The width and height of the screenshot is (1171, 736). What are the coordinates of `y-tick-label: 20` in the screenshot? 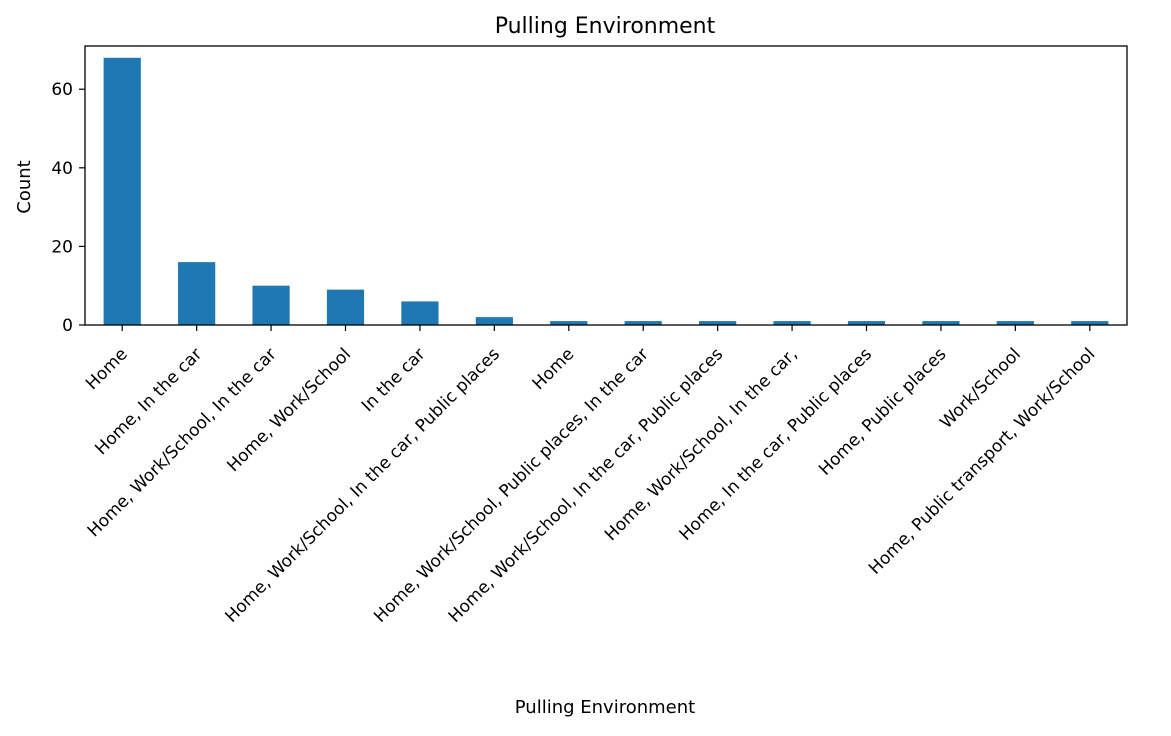 It's located at (62, 247).